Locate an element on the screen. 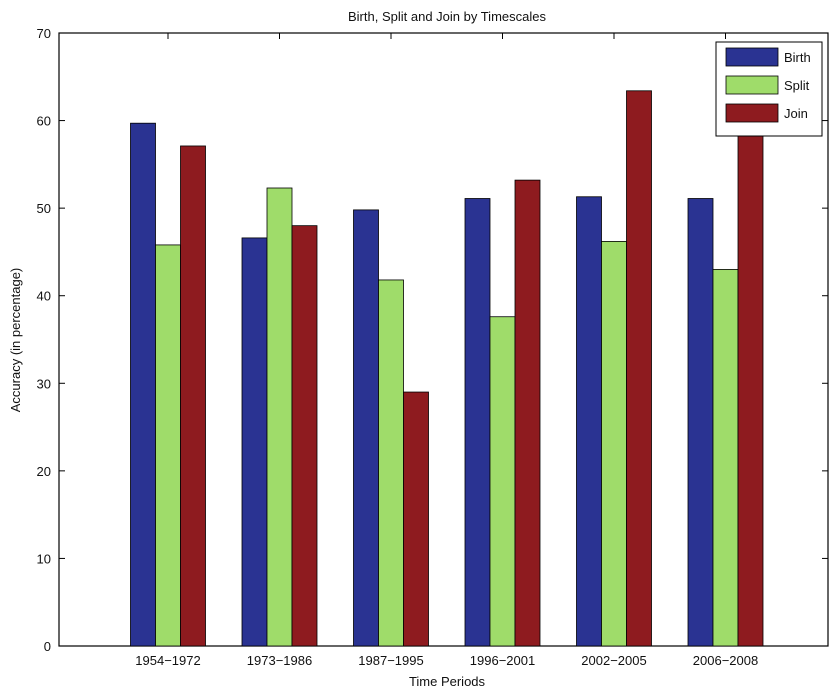  legend-label-split: Split is located at coordinates (797, 85).